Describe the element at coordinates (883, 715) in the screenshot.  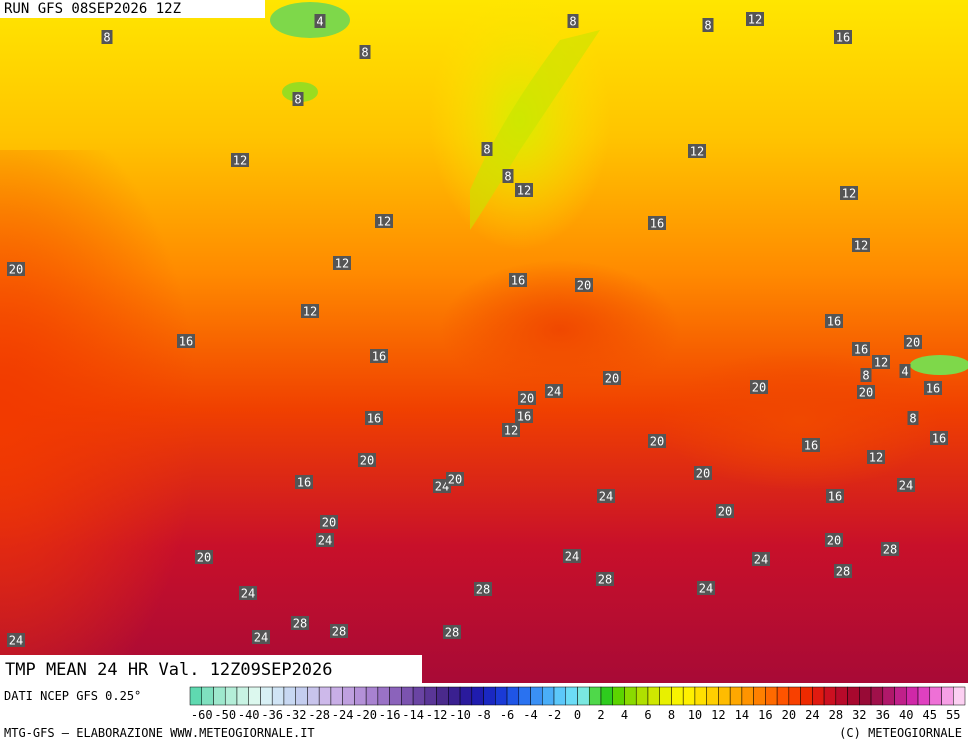
I see `colorbar-tick-label: 36` at that location.